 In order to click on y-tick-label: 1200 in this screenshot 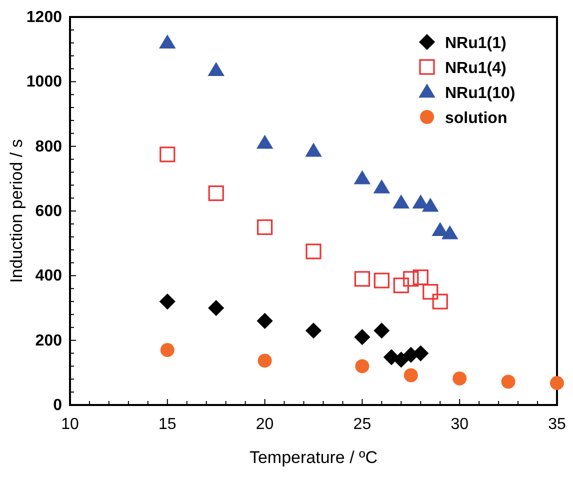, I will do `click(44, 17)`.